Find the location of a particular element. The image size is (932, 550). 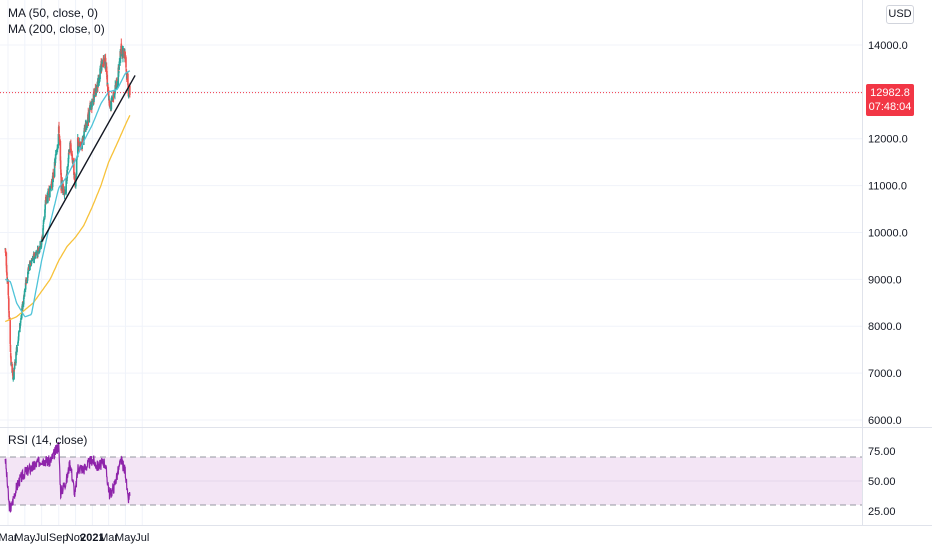

legend-ma200: MA (200, close, 0) is located at coordinates (56, 29).